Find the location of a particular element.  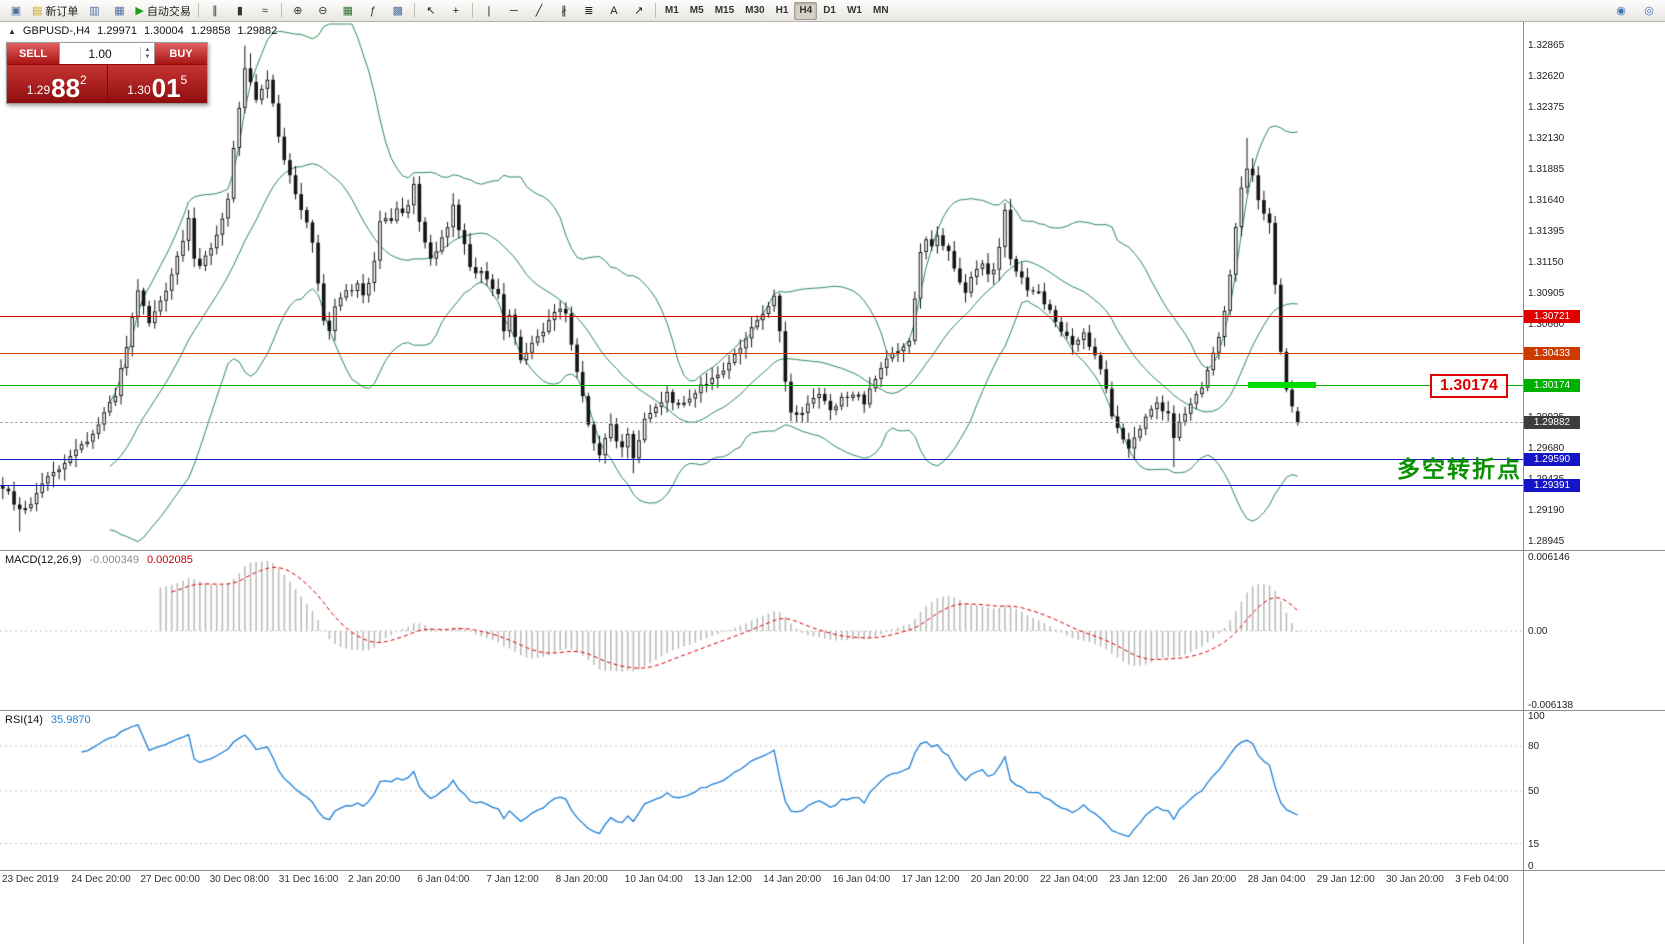

time-axis-label: 3 Feb 04:00 is located at coordinates (1482, 879).